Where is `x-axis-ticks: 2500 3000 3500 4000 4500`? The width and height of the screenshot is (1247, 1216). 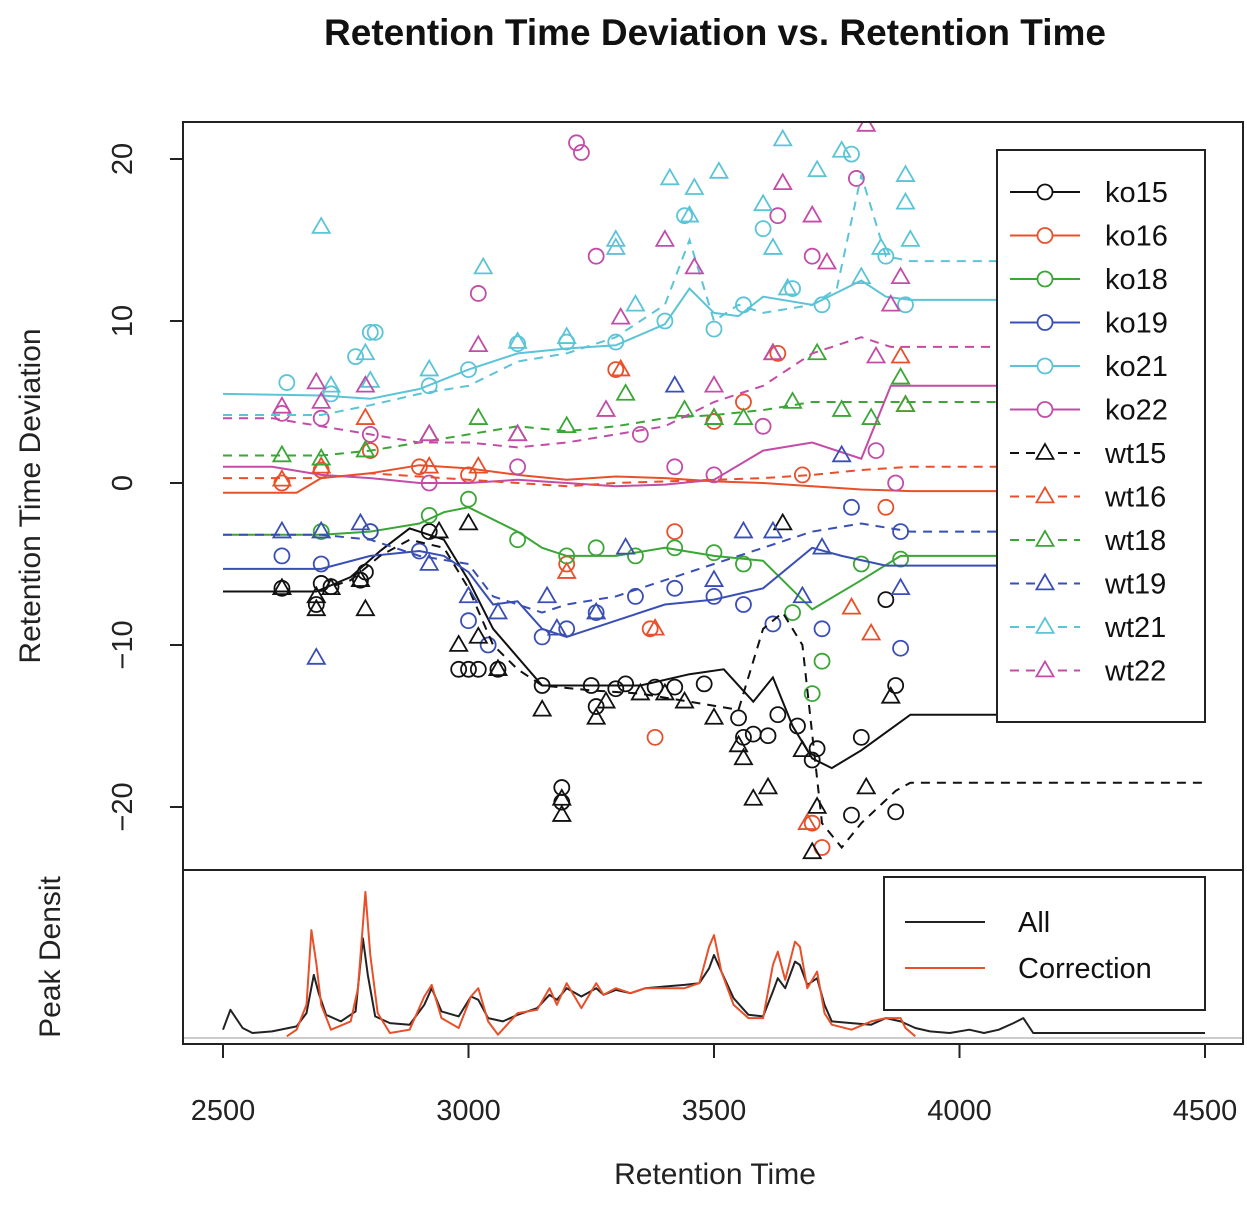
x-axis-ticks: 2500 3000 3500 4000 4500 is located at coordinates (714, 1085).